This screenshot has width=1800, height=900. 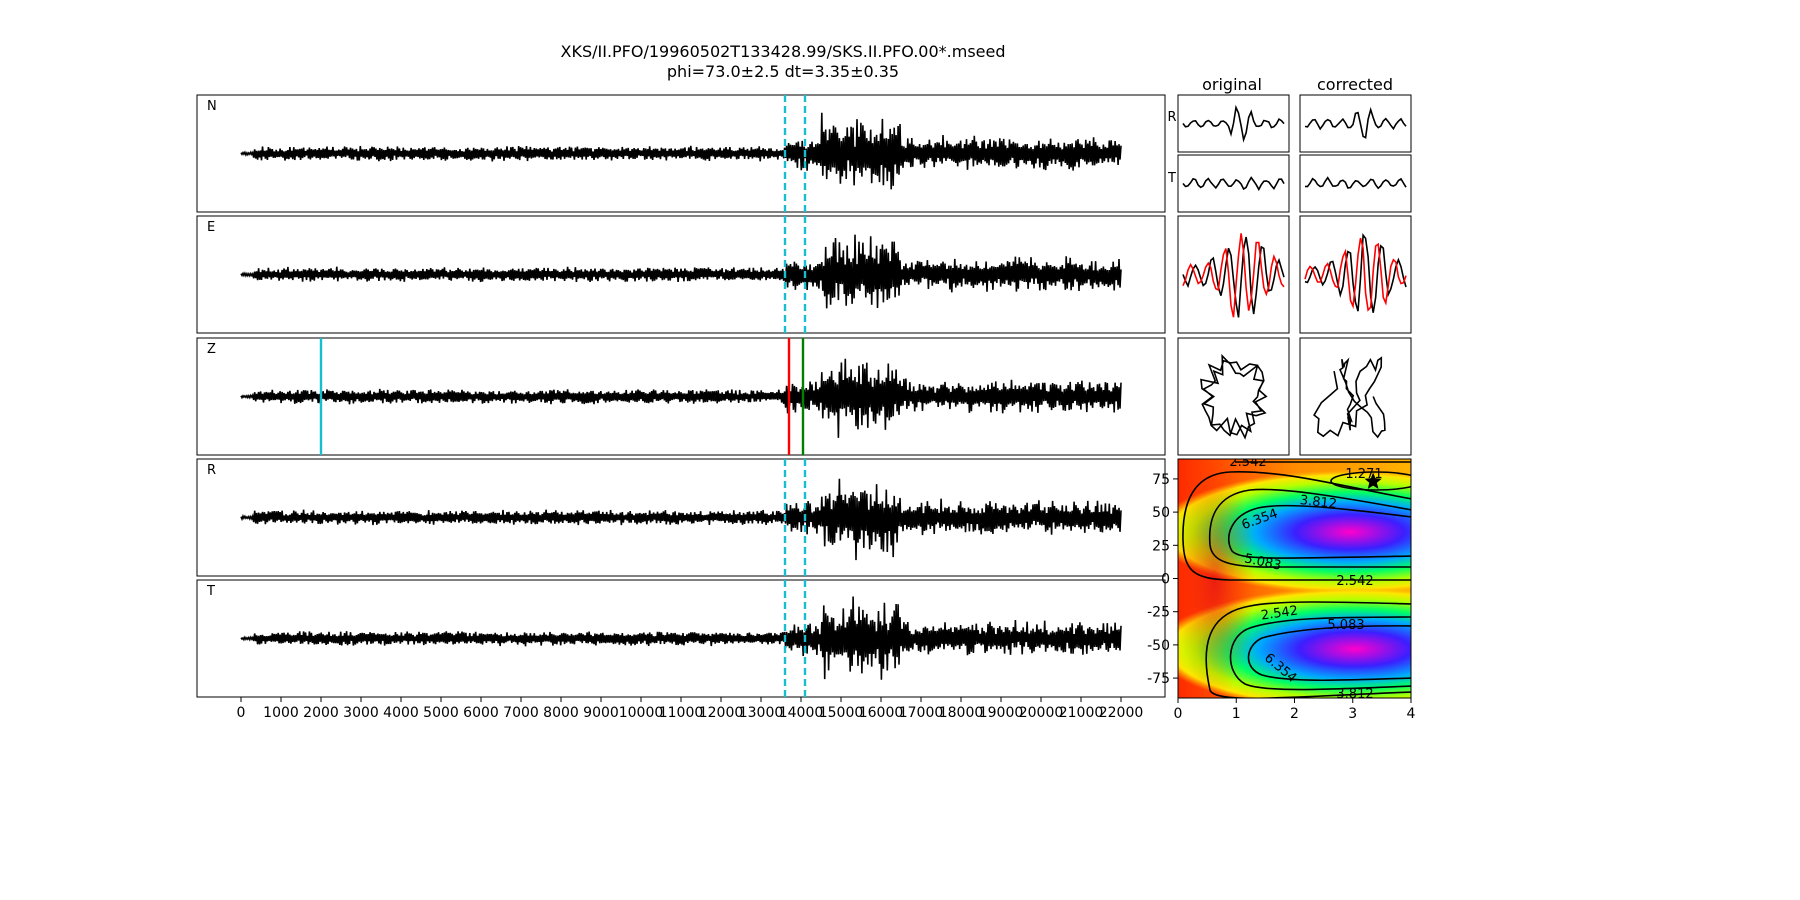 What do you see at coordinates (241, 713) in the screenshot?
I see `x-tick-label: 0` at bounding box center [241, 713].